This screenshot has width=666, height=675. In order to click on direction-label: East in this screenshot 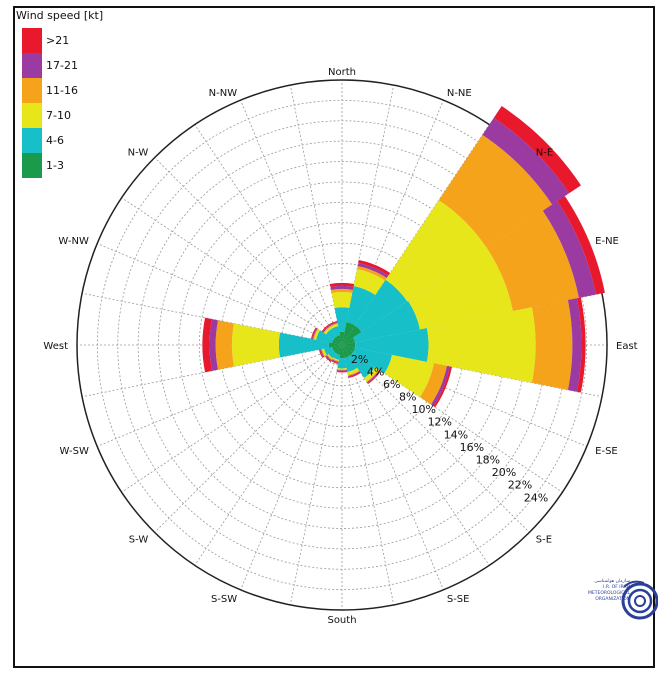, I will do `click(627, 346)`.